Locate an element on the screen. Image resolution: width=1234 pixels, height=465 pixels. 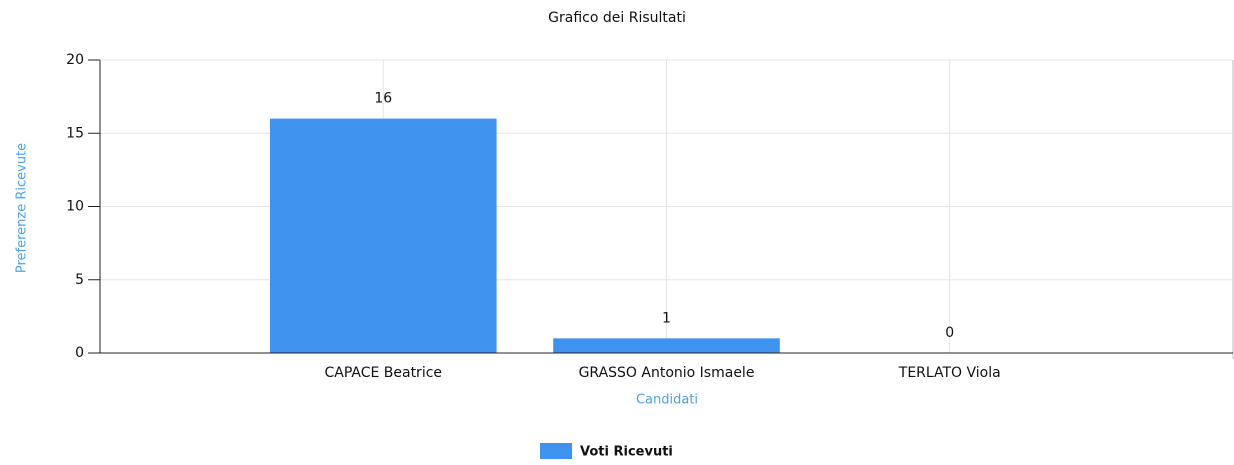
y-tick-label: 5 is located at coordinates (79, 280).